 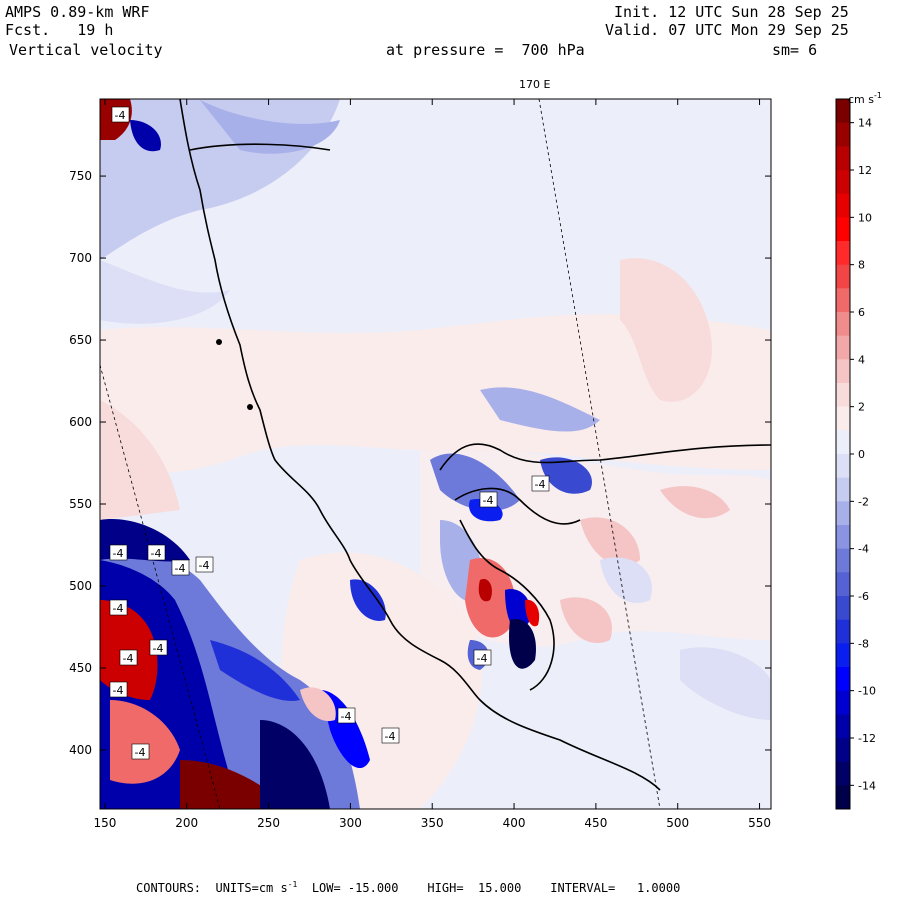 What do you see at coordinates (80, 258) in the screenshot?
I see `y-tick-label: 700` at bounding box center [80, 258].